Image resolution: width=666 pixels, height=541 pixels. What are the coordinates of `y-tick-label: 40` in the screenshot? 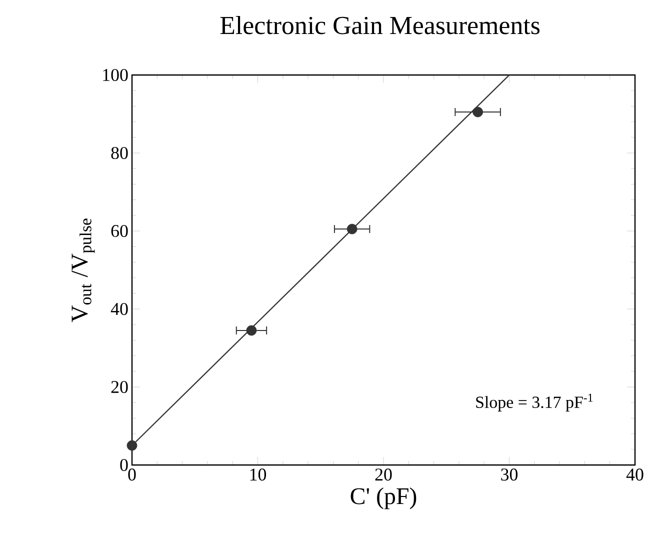 It's located at (119, 309).